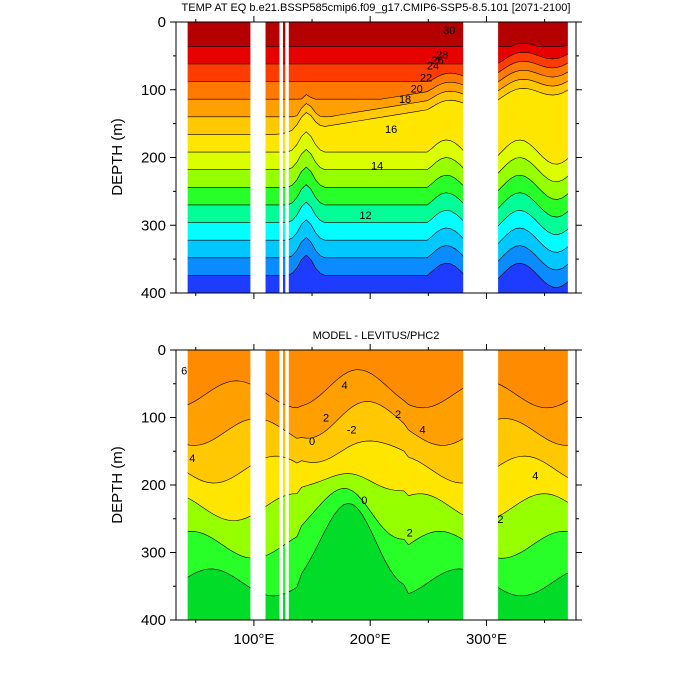  I want to click on contour-label: 22, so click(426, 79).